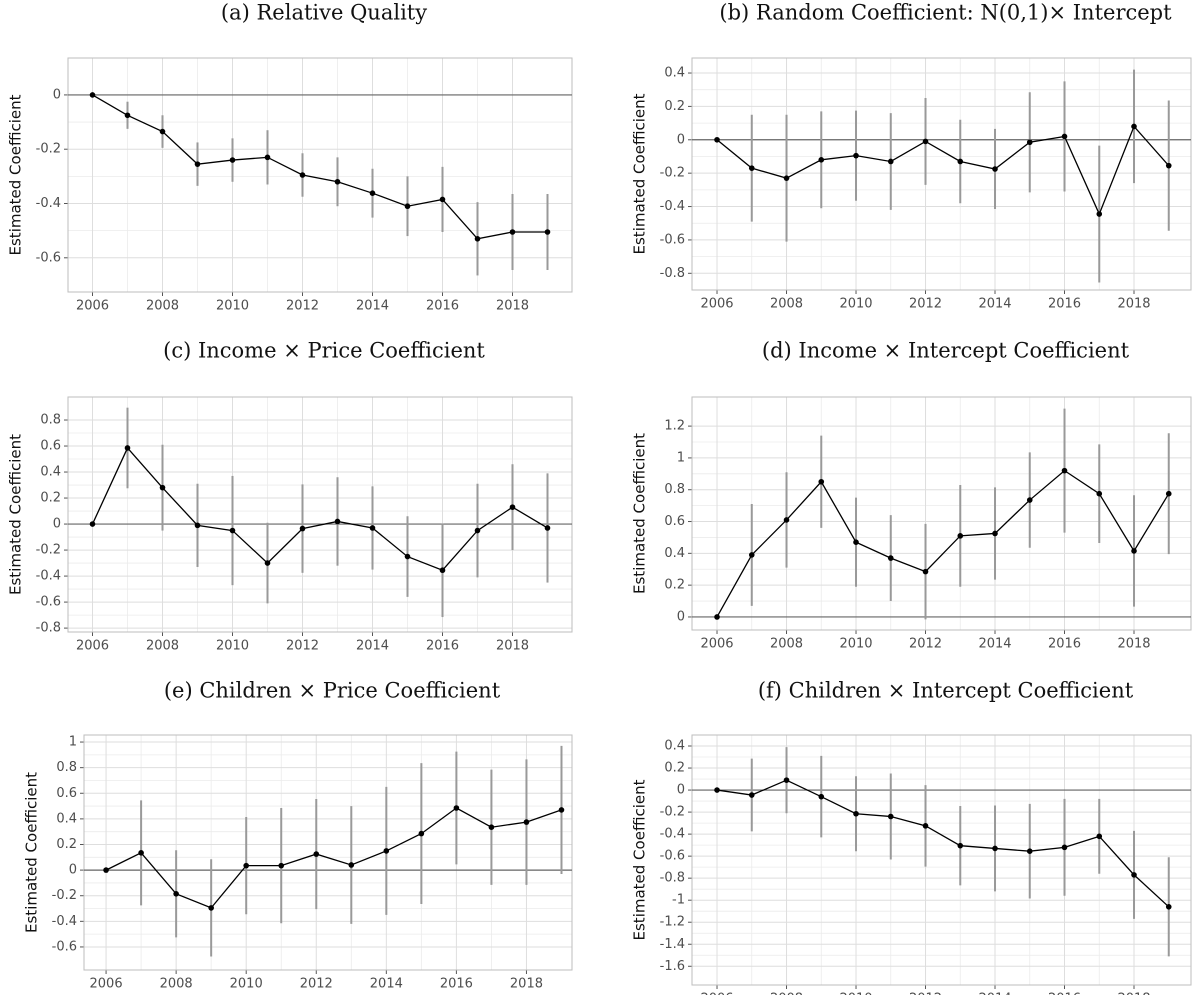 The height and width of the screenshot is (995, 1193). Describe the element at coordinates (674, 426) in the screenshot. I see `y-tick-label: 1.2` at that location.